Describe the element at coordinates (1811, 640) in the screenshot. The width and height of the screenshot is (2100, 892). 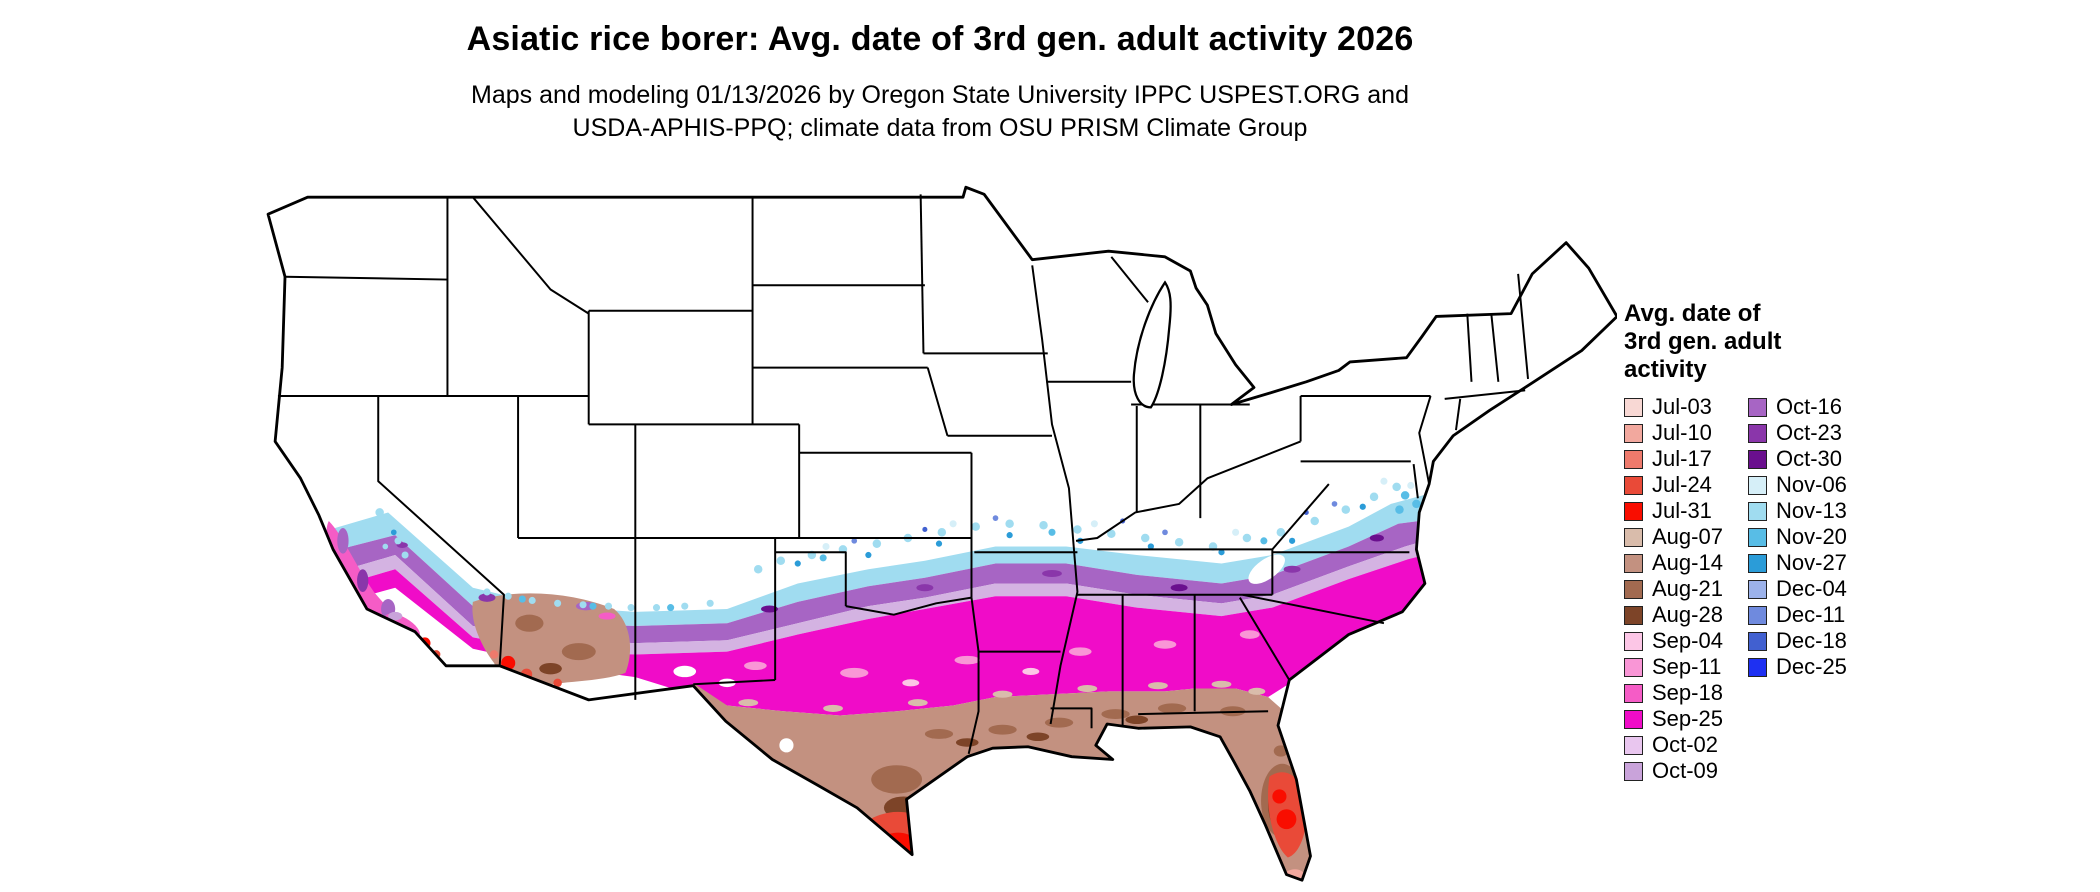
I see `legend-label: Dec-18` at that location.